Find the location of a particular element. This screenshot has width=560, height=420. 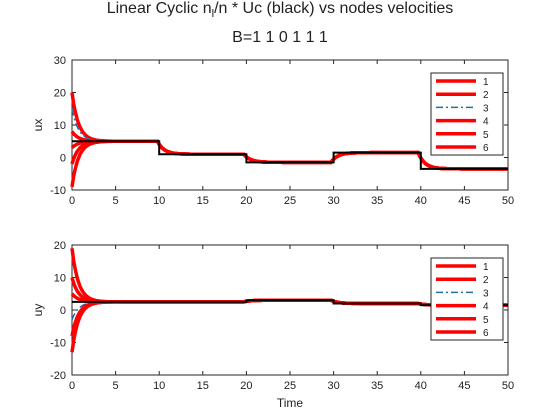

y-tick-label: 30 is located at coordinates (60, 61).